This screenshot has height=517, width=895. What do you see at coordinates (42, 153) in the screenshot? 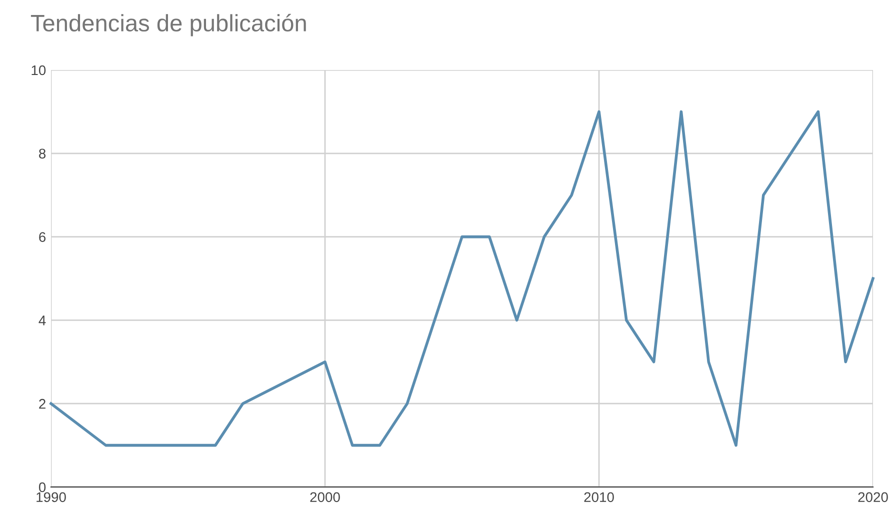
I see `y-tick-label: 8` at bounding box center [42, 153].